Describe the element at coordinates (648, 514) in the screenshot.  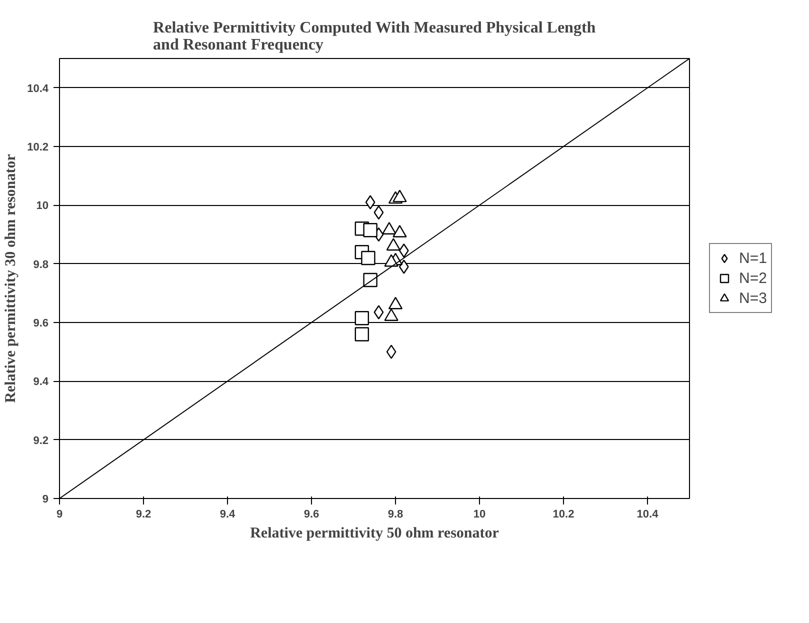
I see `x-tick-label: 10.4` at that location.